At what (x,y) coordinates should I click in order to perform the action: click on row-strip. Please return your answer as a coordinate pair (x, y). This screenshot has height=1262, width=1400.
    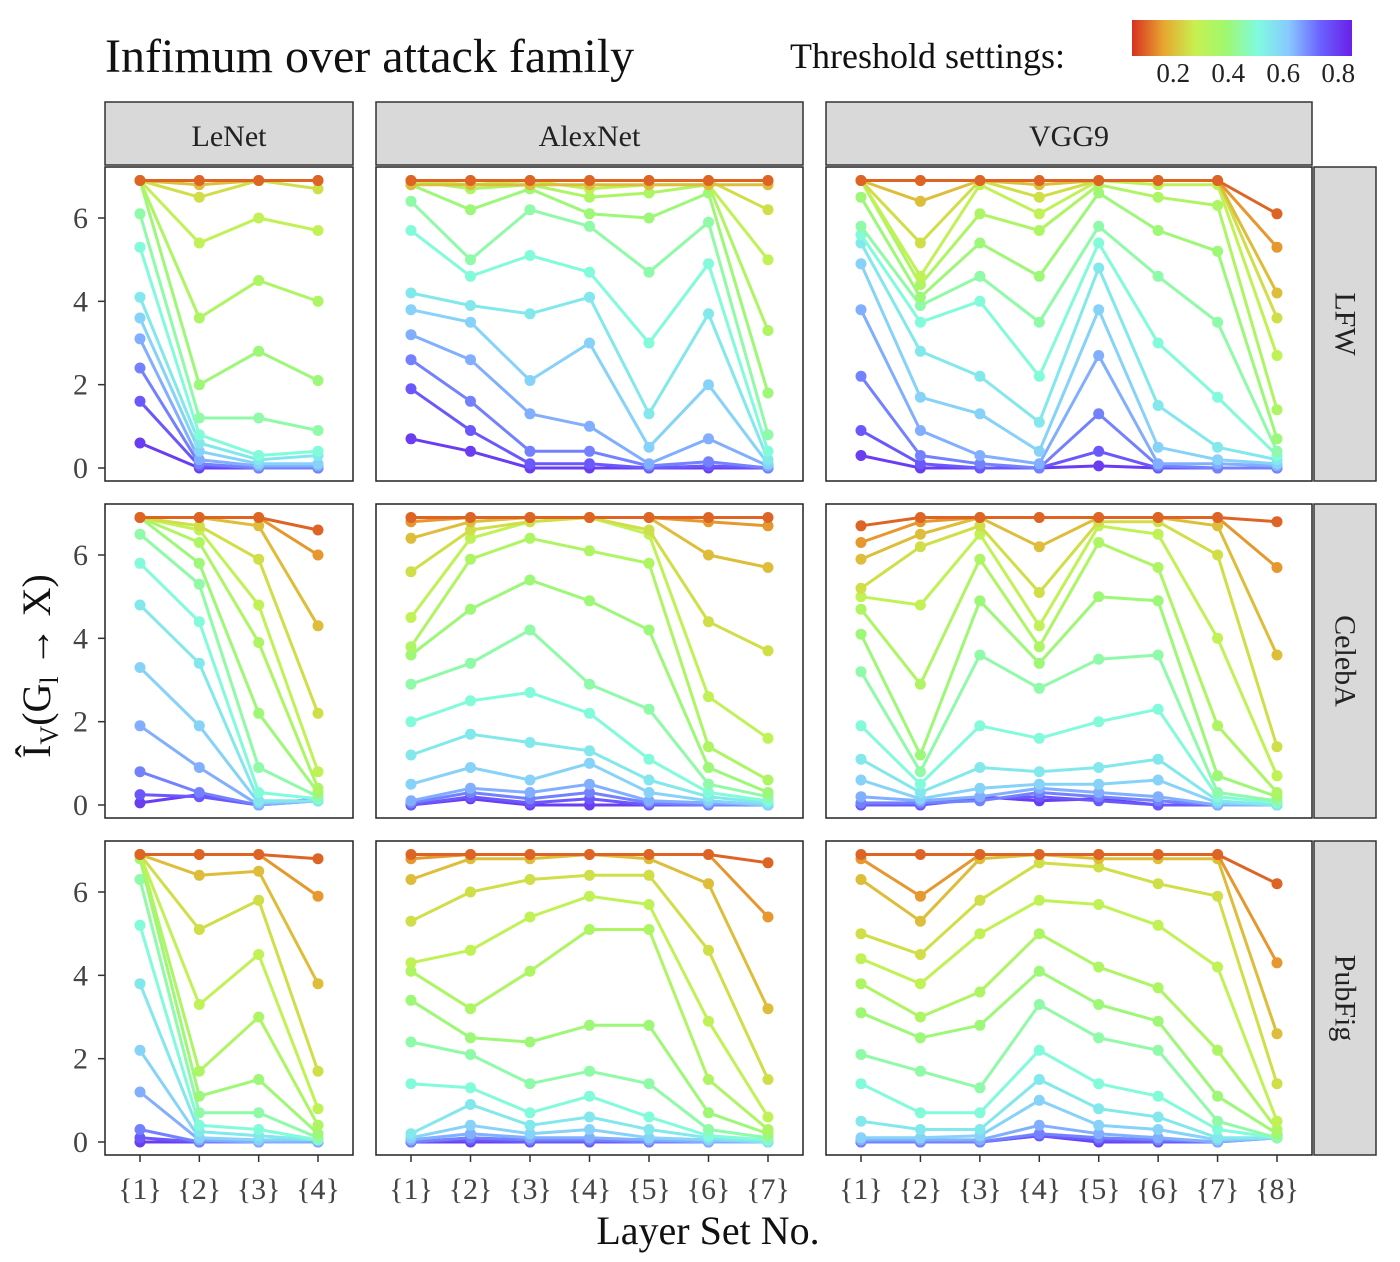
    Looking at the image, I should click on (1345, 324).